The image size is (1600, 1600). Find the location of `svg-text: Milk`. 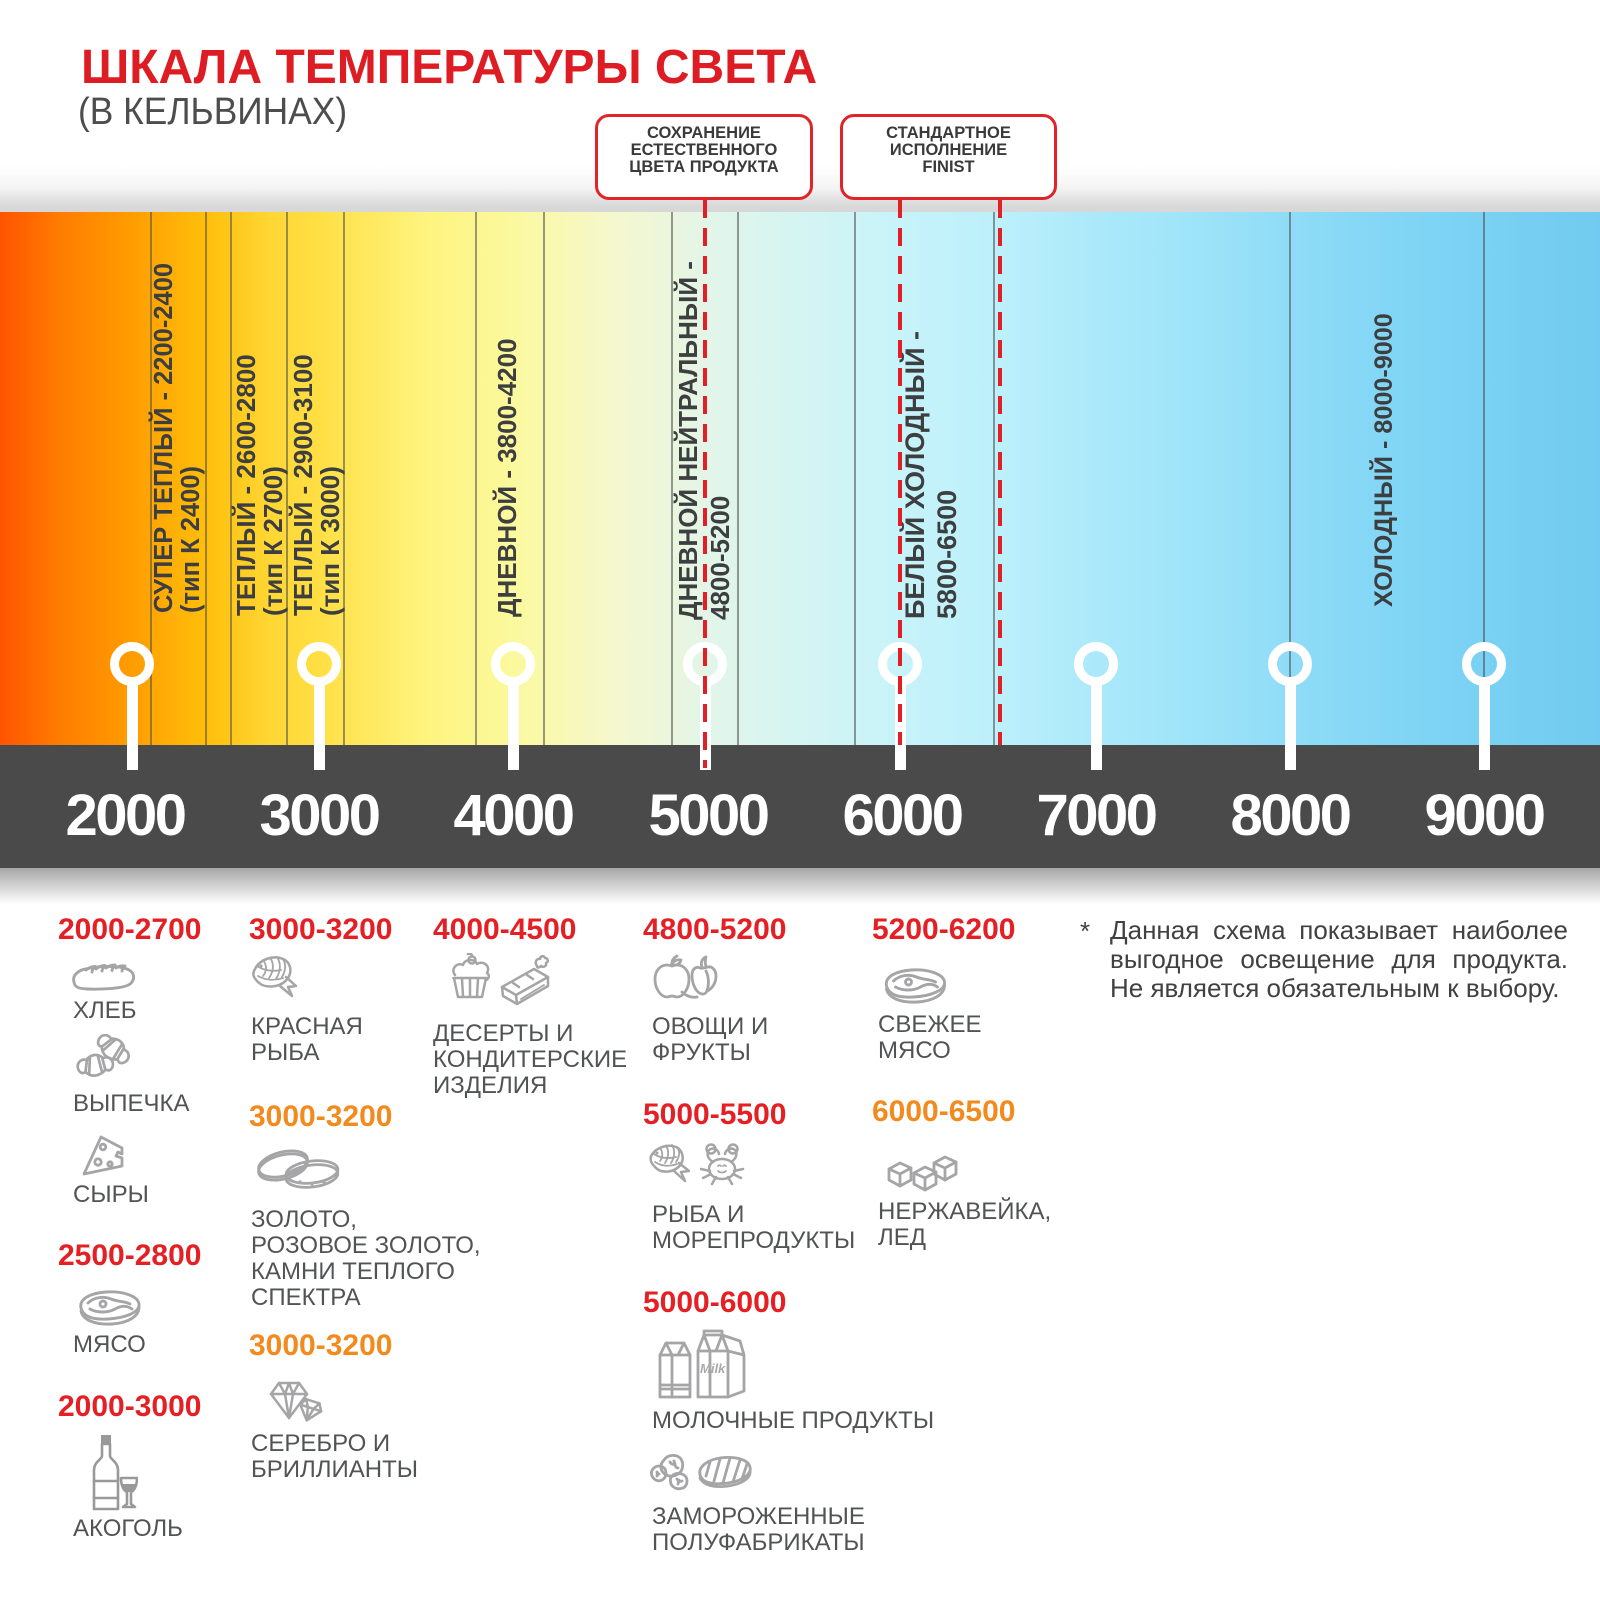

svg-text: Milk is located at coordinates (713, 1368).